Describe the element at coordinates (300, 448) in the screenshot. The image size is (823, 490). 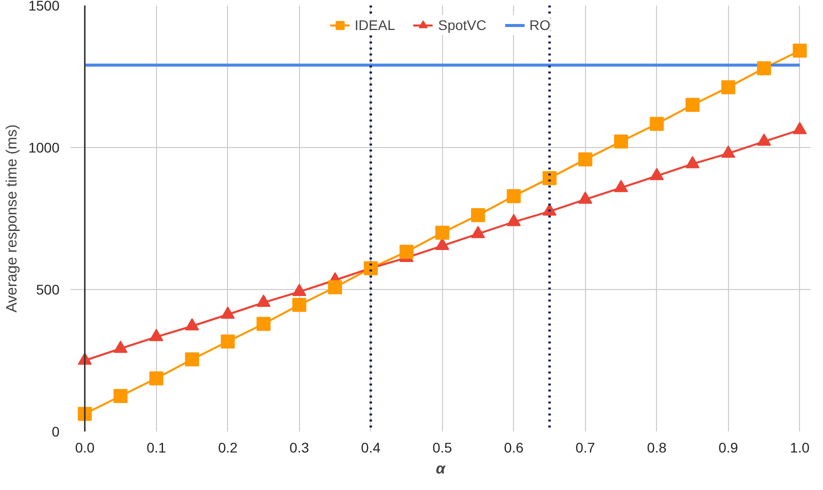
I see `x-tick-label: 0.3` at that location.